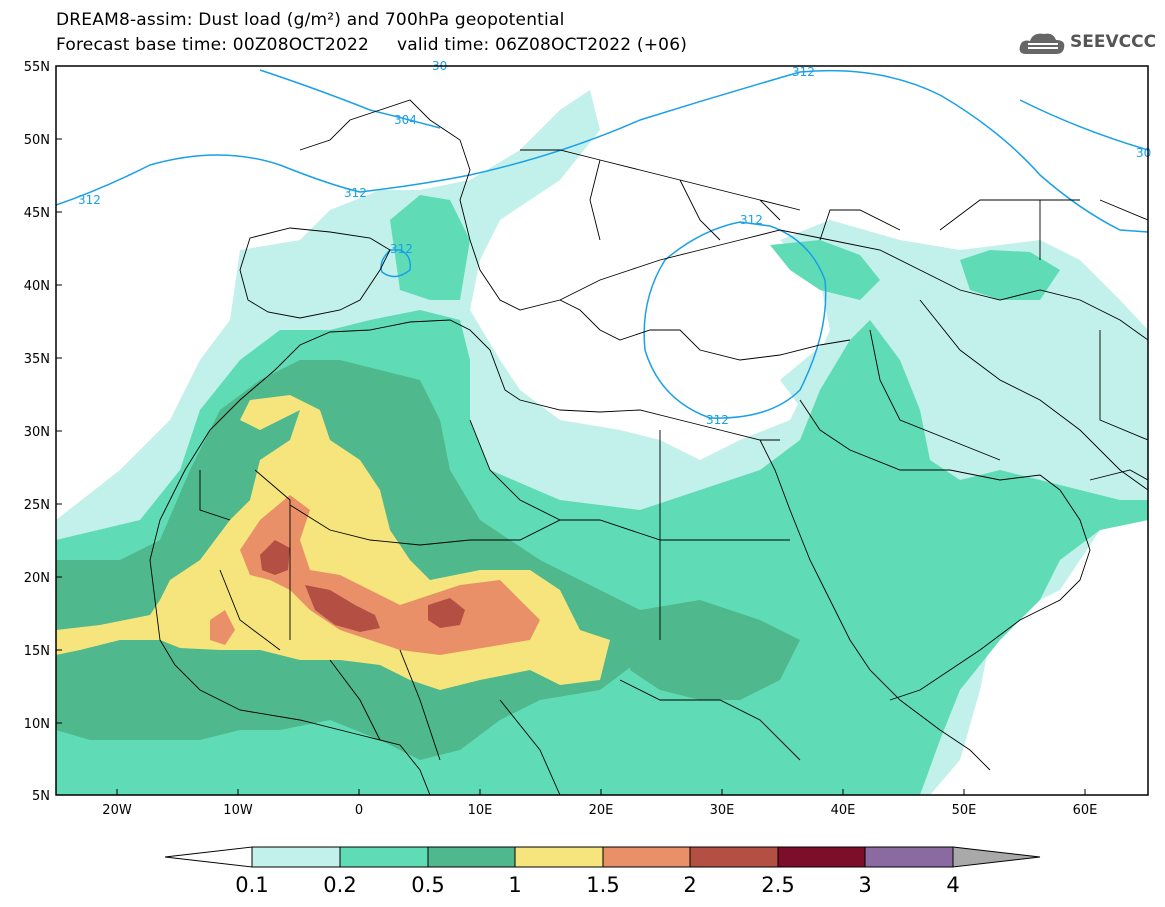 This screenshot has height=907, width=1165. I want to click on colorbar-label: 0.2, so click(339, 885).